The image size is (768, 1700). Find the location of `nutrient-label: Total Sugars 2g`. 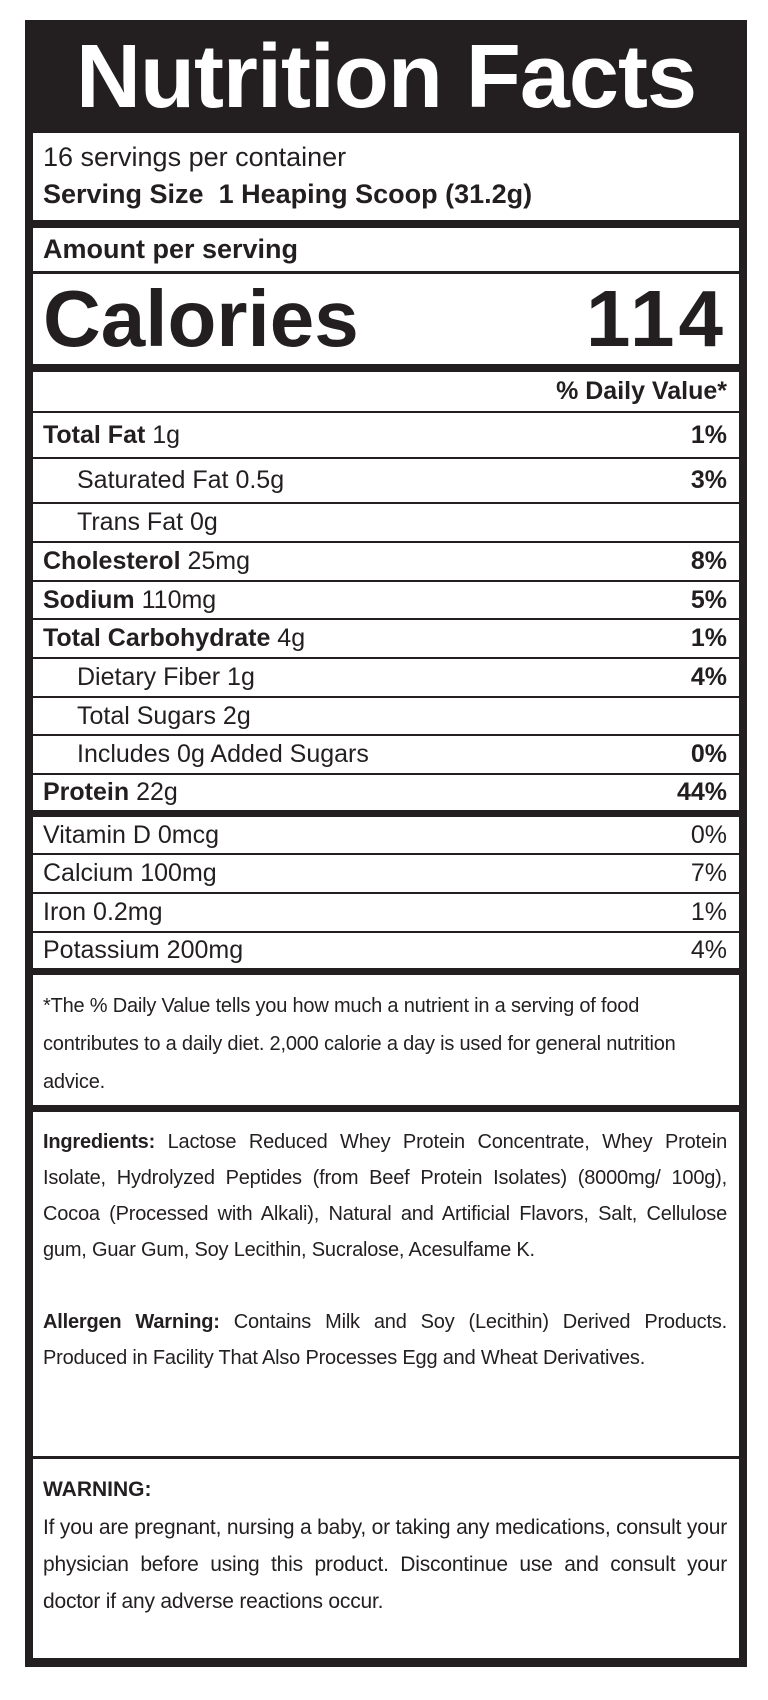

nutrient-label: Total Sugars 2g is located at coordinates (147, 716).